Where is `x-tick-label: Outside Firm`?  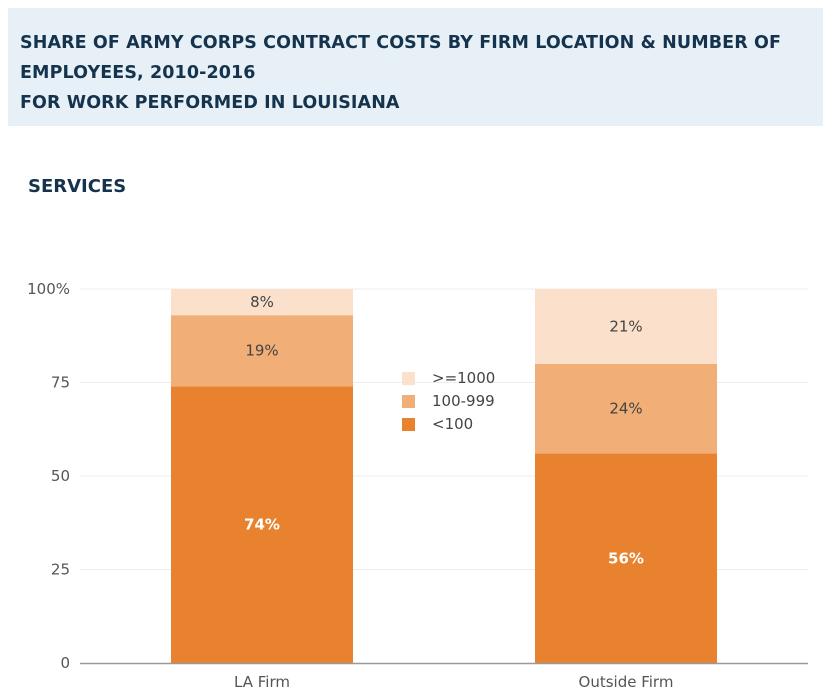
x-tick-label: Outside Firm is located at coordinates (626, 682).